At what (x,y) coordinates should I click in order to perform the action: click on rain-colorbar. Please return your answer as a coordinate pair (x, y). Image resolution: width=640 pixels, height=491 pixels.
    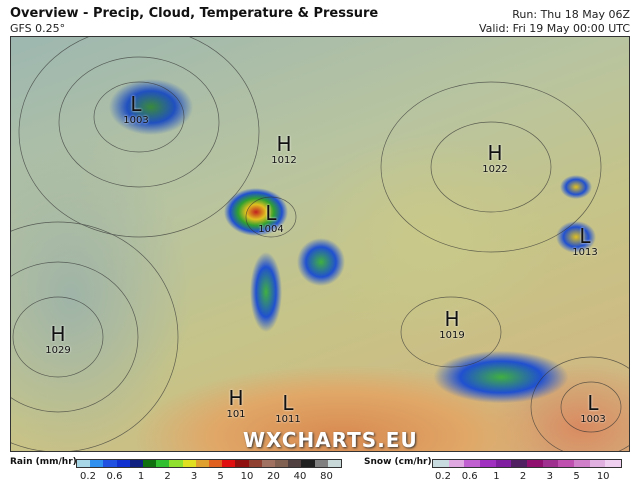
    Looking at the image, I should click on (209, 463).